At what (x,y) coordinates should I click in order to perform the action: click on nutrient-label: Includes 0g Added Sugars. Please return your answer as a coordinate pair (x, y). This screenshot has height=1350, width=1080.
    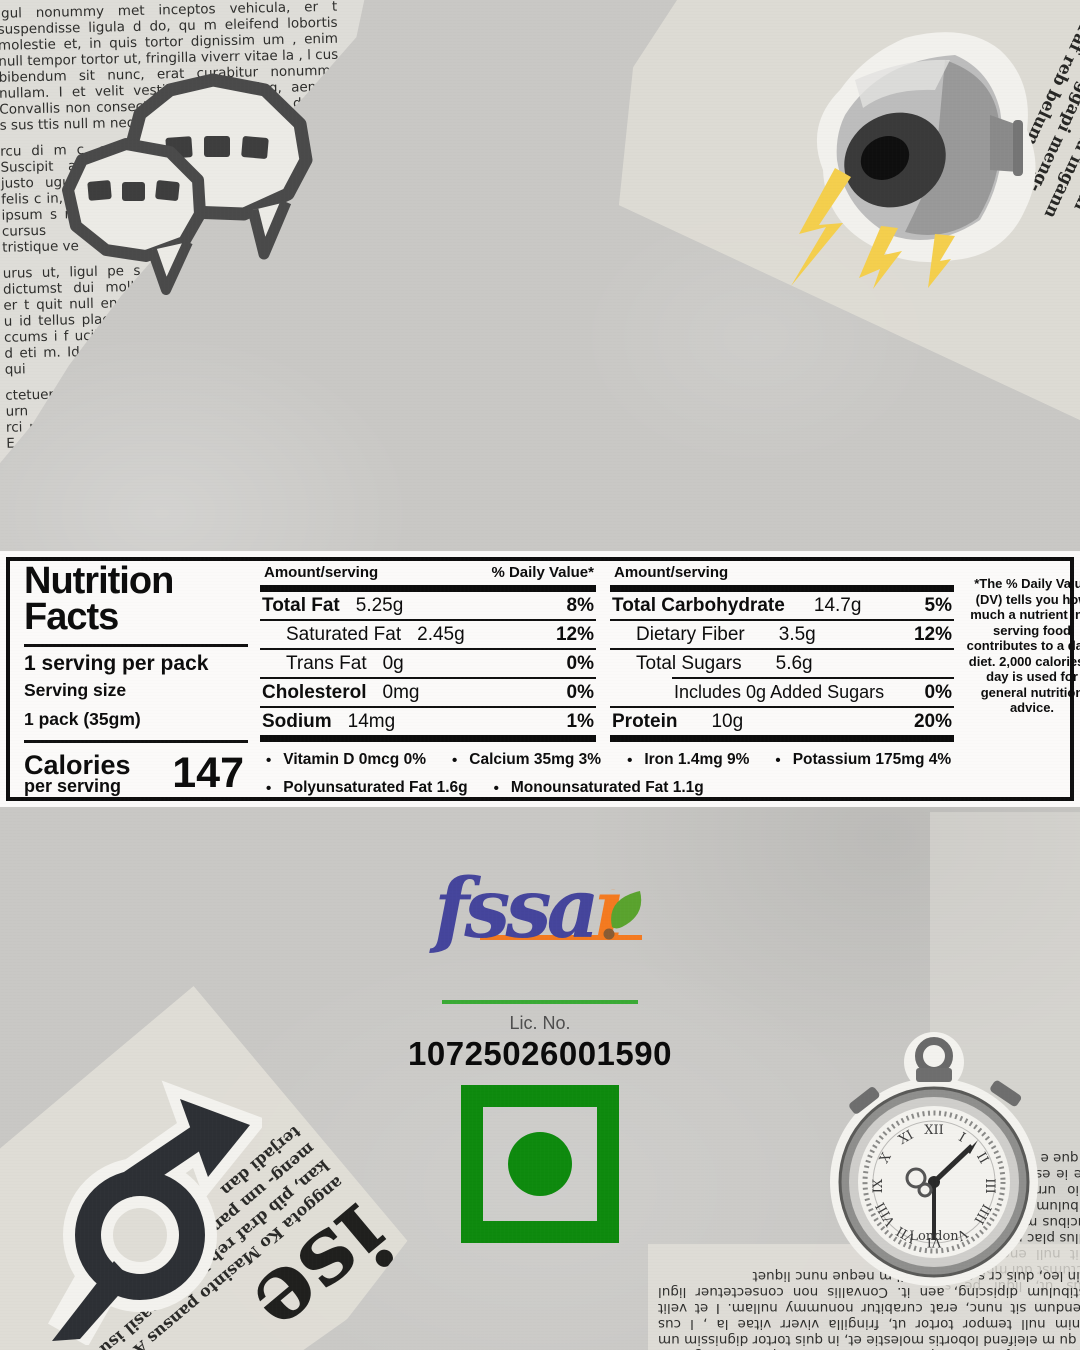
    Looking at the image, I should click on (779, 692).